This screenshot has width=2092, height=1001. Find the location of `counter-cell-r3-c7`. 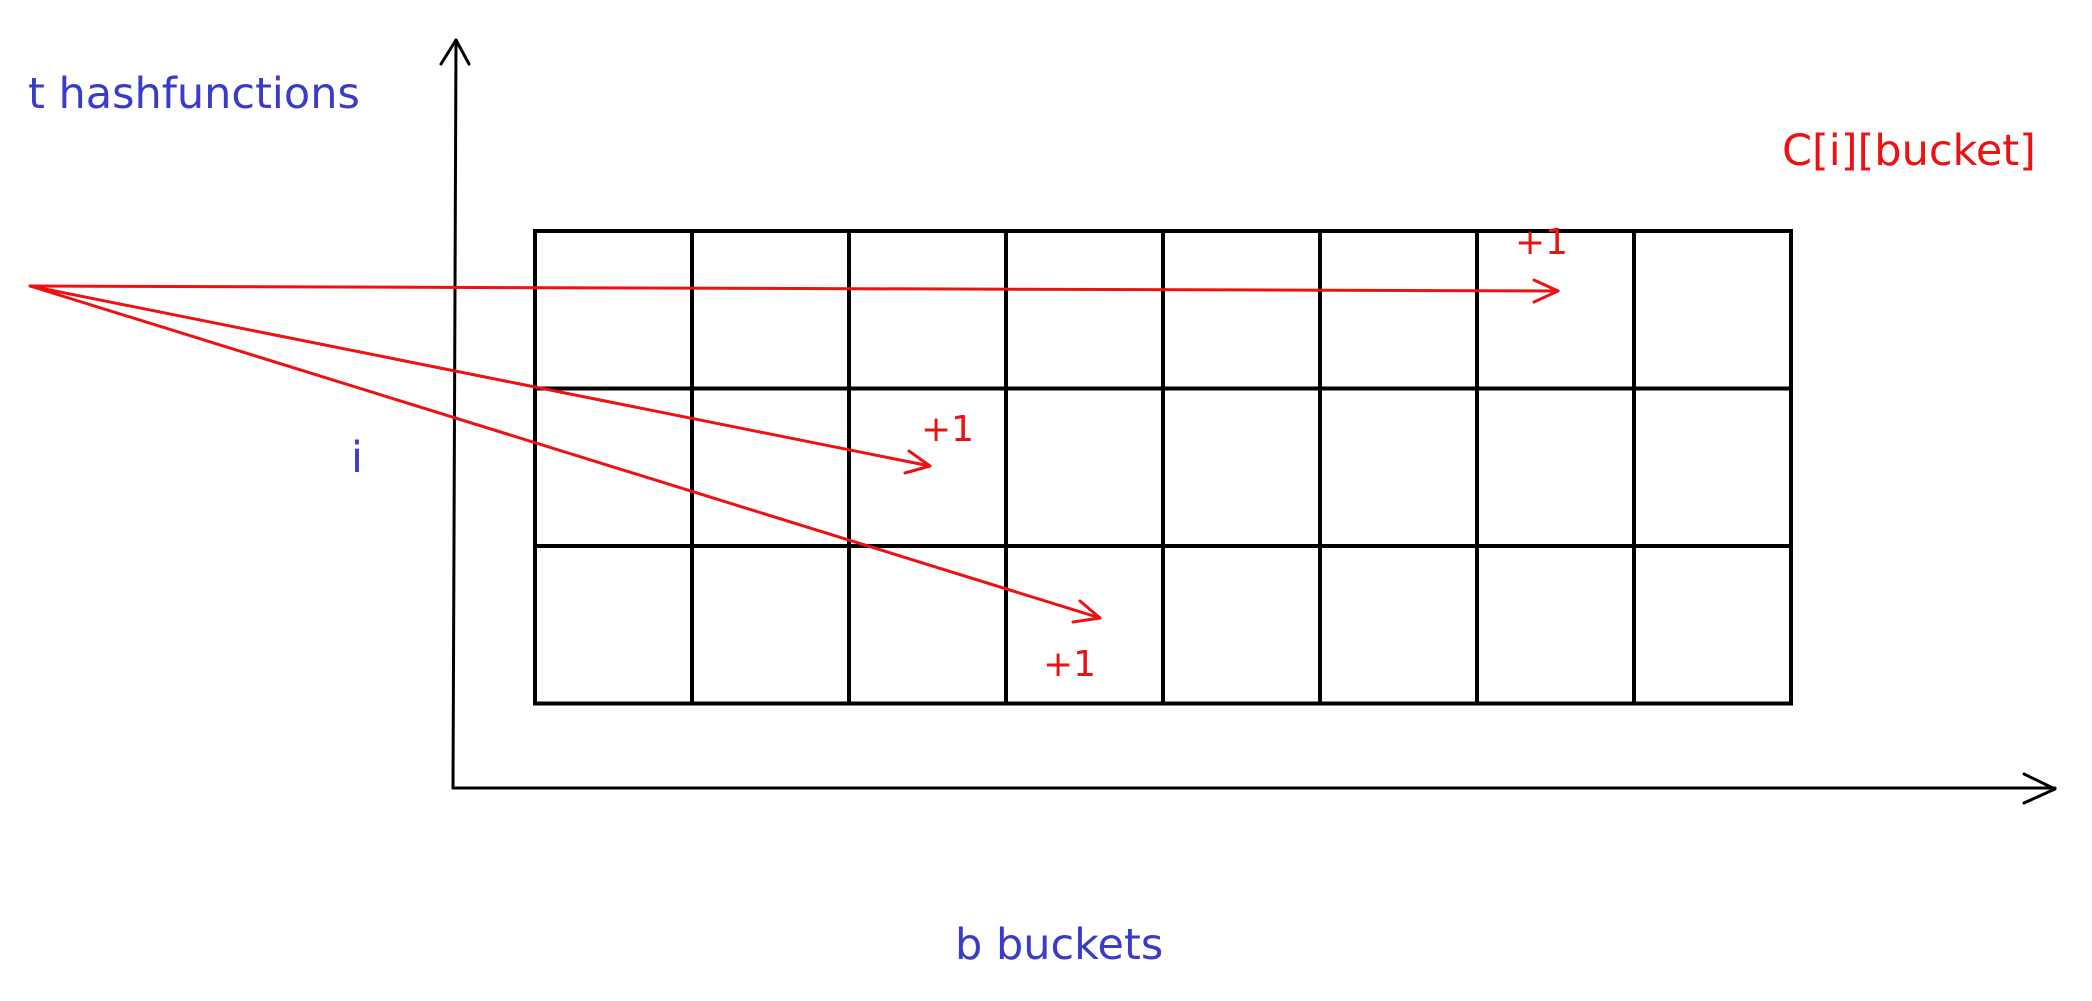

counter-cell-r3-c7 is located at coordinates (1555, 625).